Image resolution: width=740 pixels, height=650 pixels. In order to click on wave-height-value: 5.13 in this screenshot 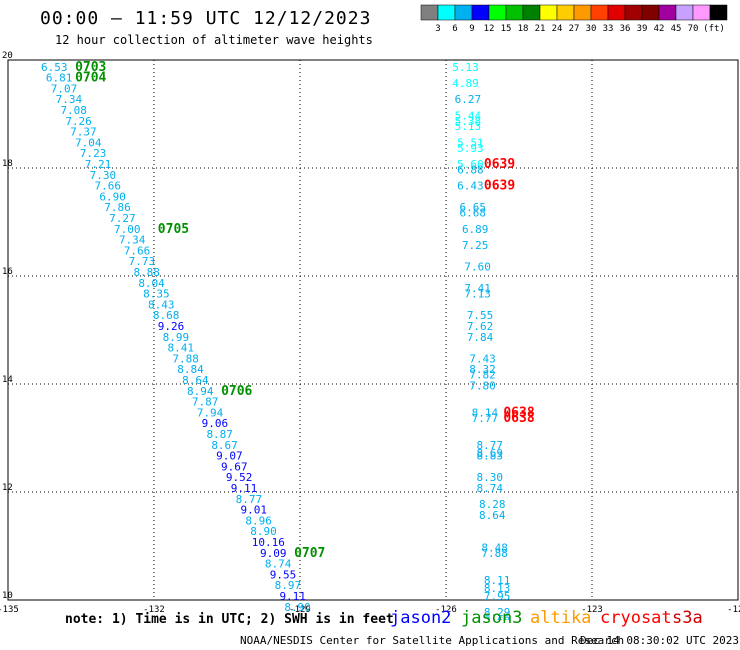, I will do `click(465, 67)`.